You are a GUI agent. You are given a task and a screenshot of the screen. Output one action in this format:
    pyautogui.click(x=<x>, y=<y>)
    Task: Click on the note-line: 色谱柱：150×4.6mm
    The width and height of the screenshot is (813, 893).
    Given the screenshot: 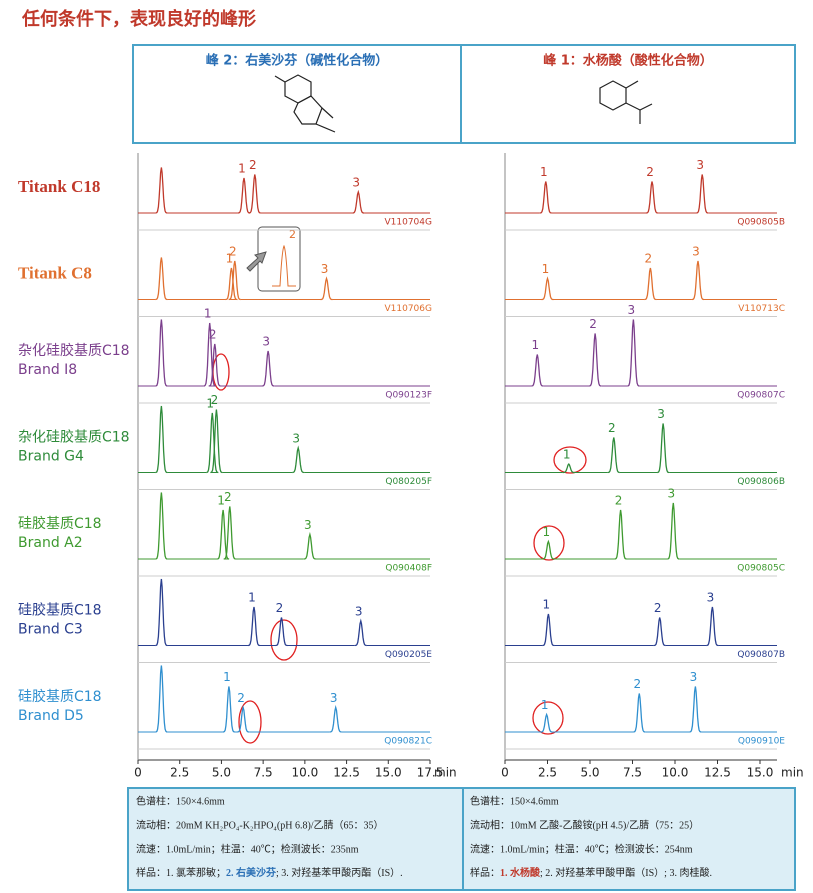 What is the action you would take?
    pyautogui.click(x=180, y=800)
    